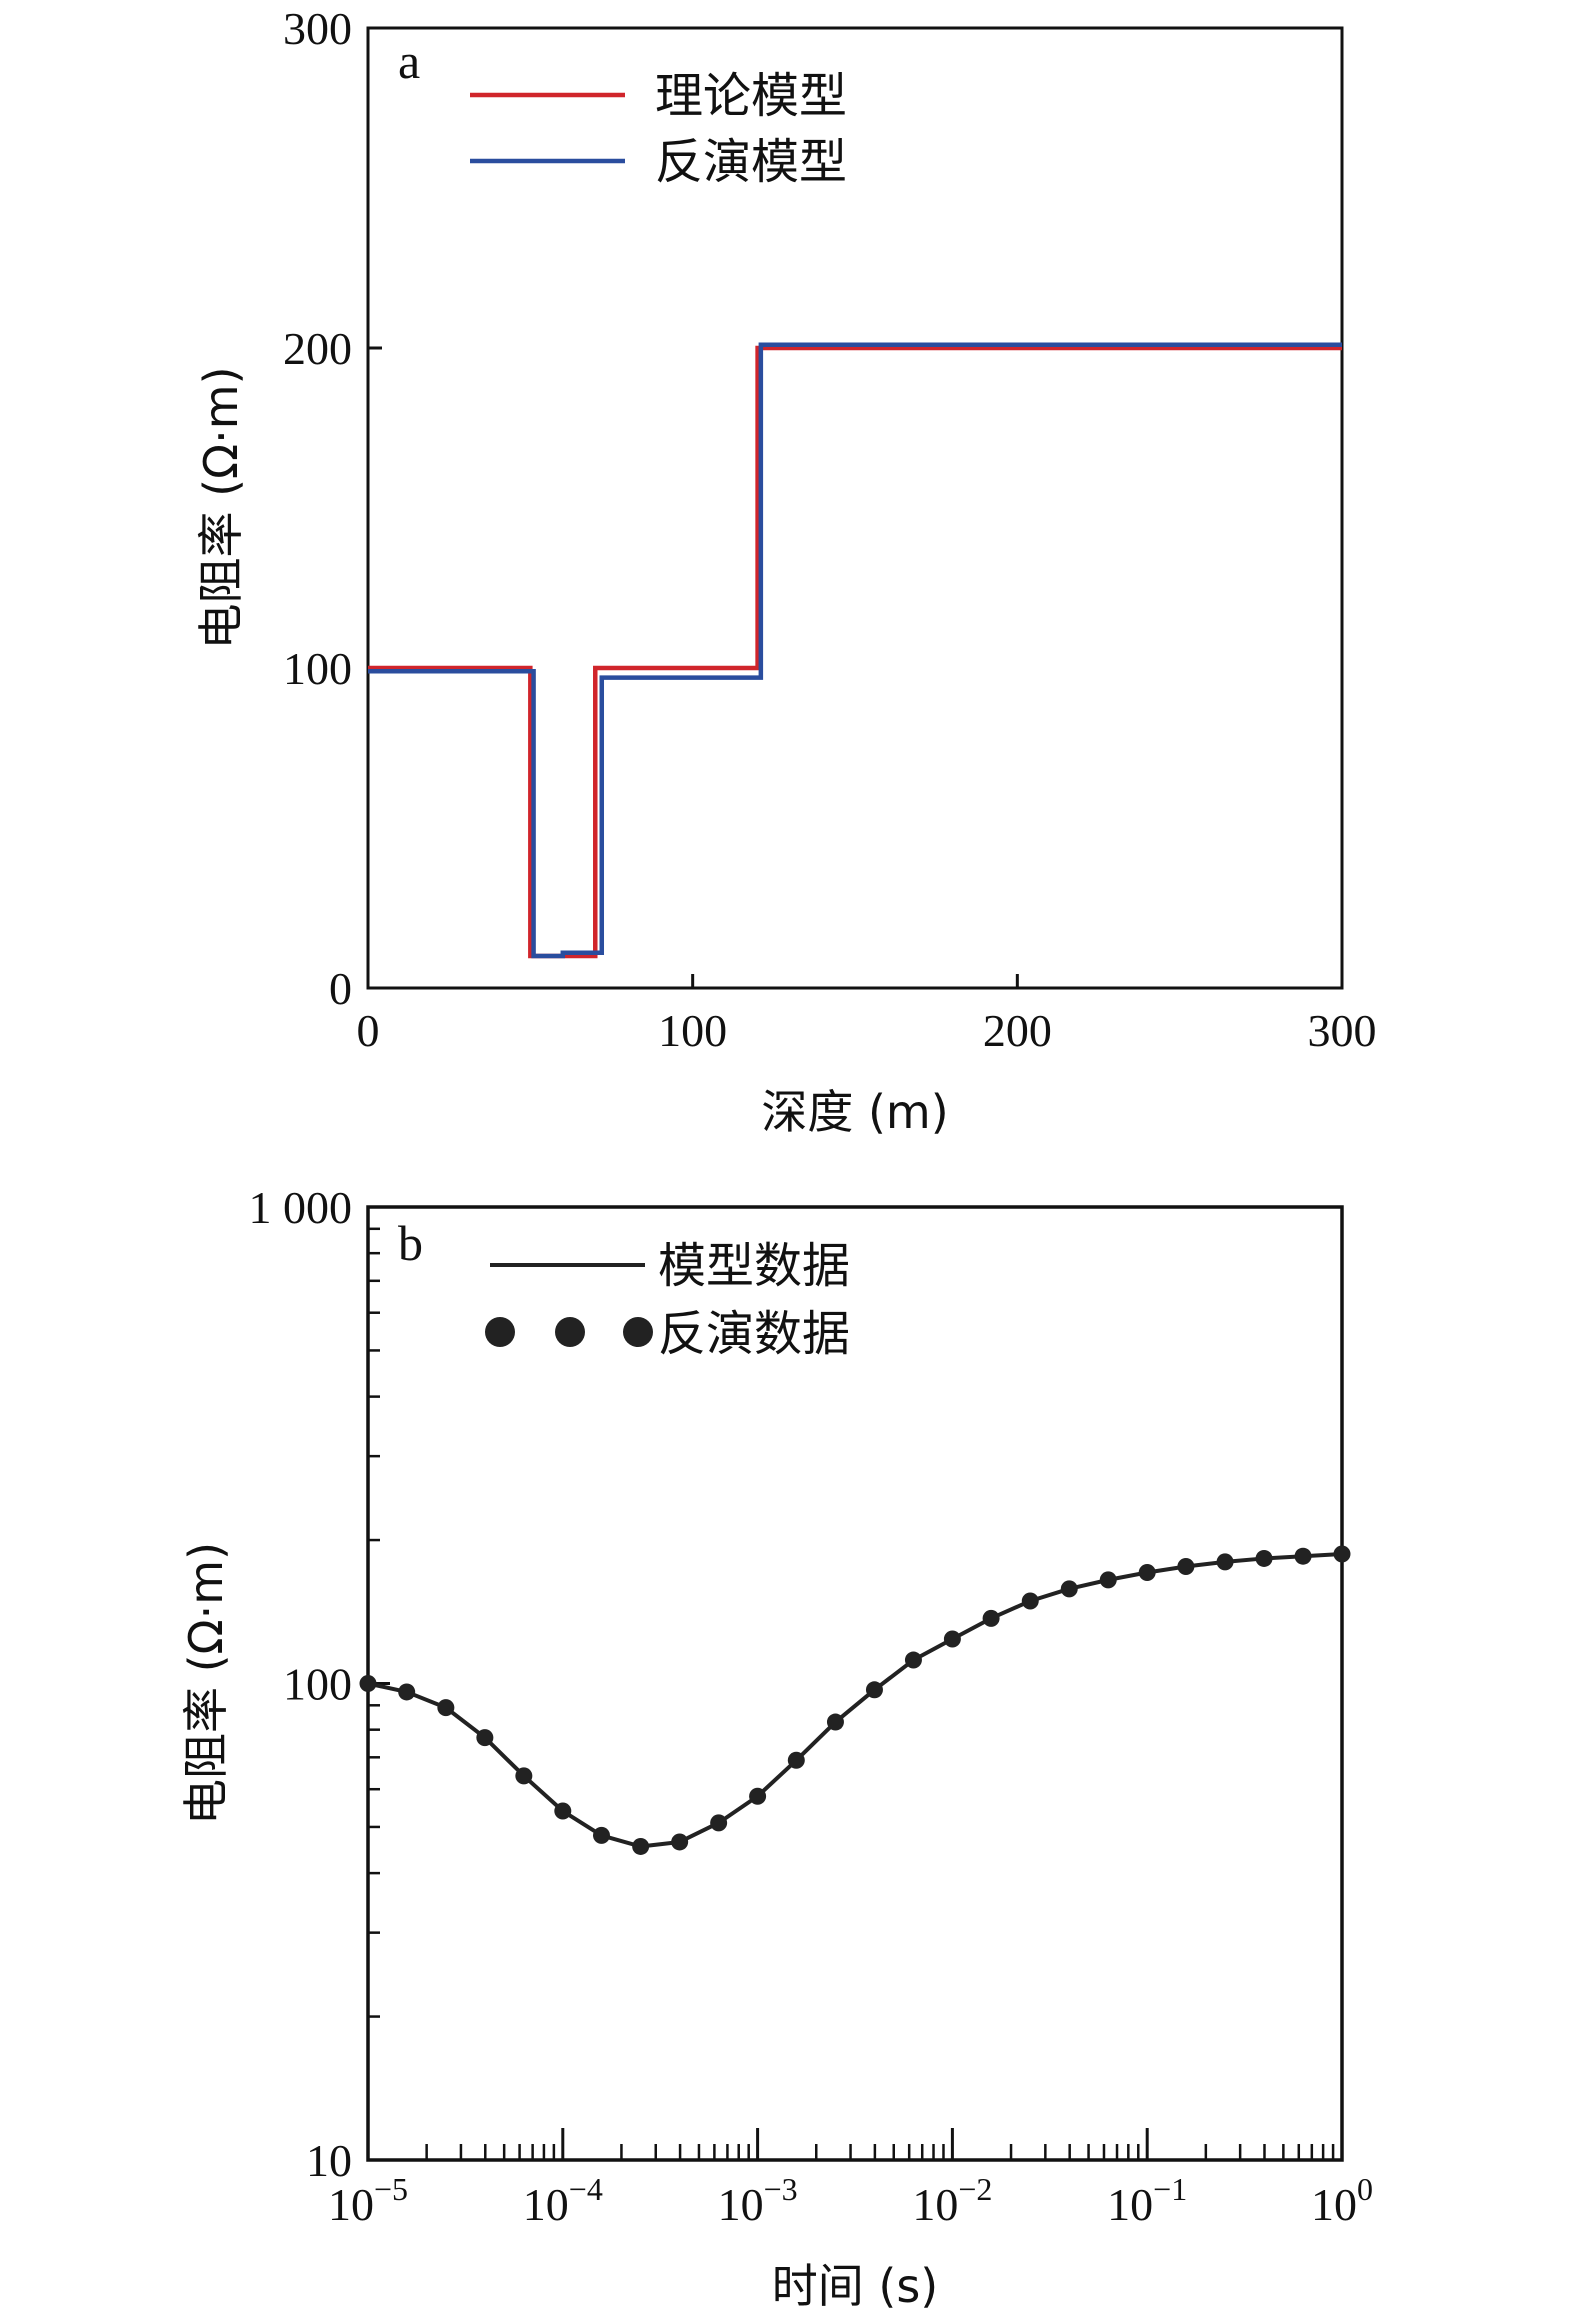 Image resolution: width=1575 pixels, height=2317 pixels. Describe the element at coordinates (317, 668) in the screenshot. I see `y-tick-label-a: 100` at that location.